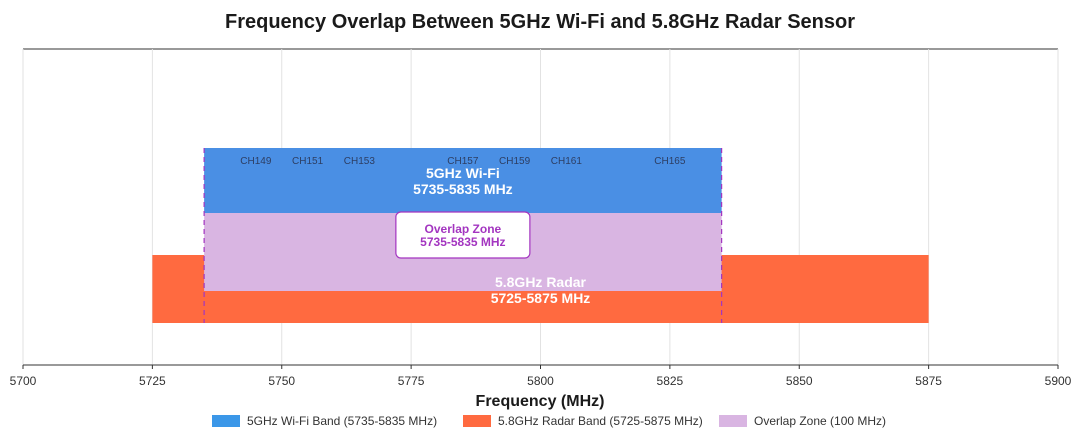 Image resolution: width=1080 pixels, height=442 pixels. What do you see at coordinates (733, 421) in the screenshot?
I see `legend-item-overlap-swatch` at bounding box center [733, 421].